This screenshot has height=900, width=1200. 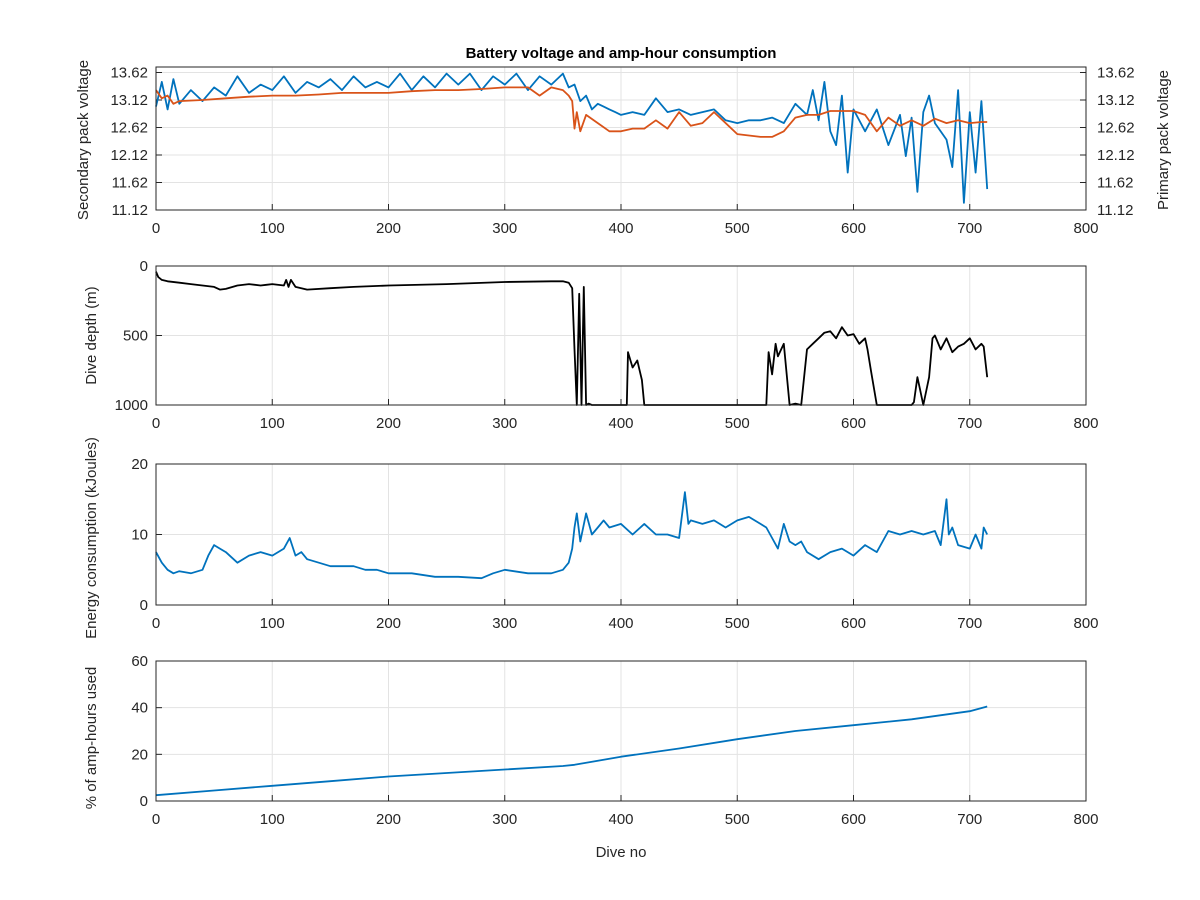 I want to click on y-tick-label: 12.62, so click(x=129, y=128).